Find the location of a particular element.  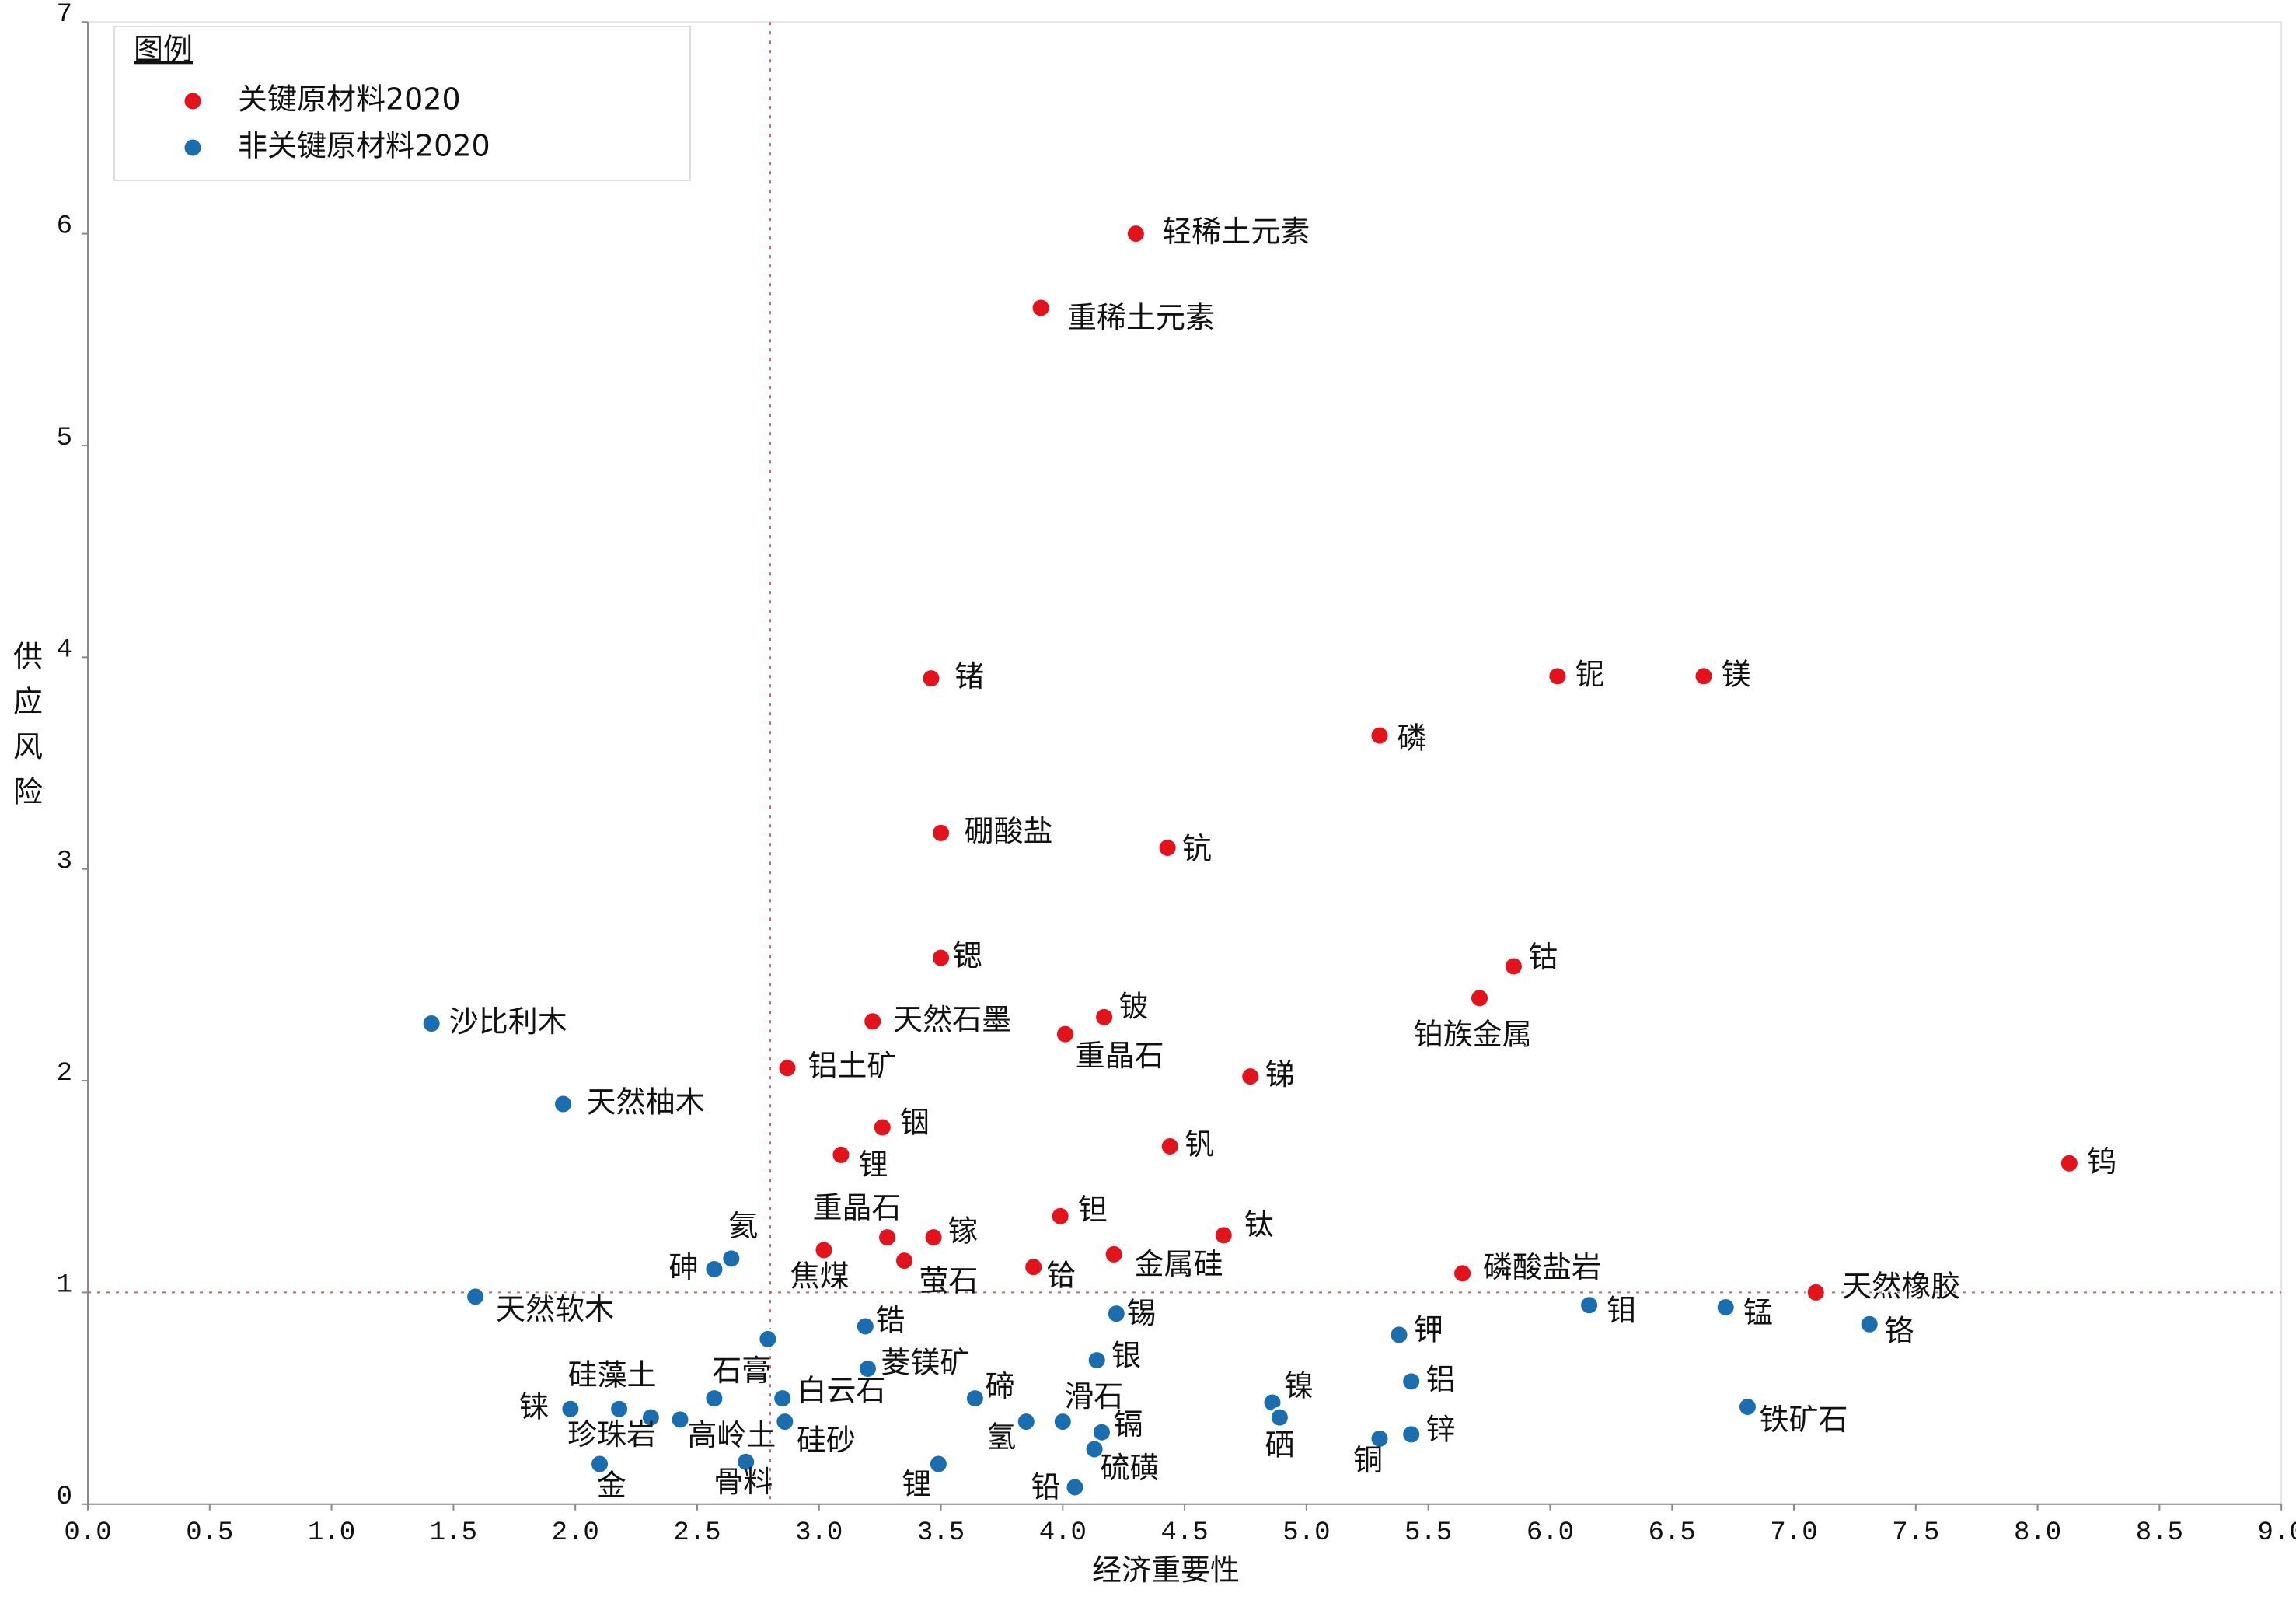

x-tick-label: 4.5 is located at coordinates (1184, 1533).